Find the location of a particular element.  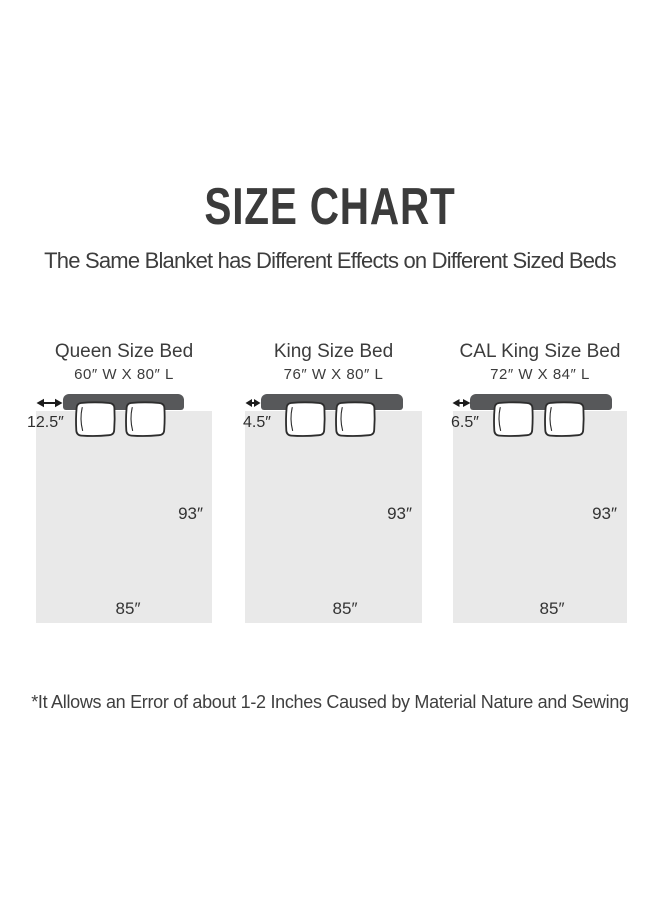

overhang-measurement: 6.5″ is located at coordinates (465, 422).